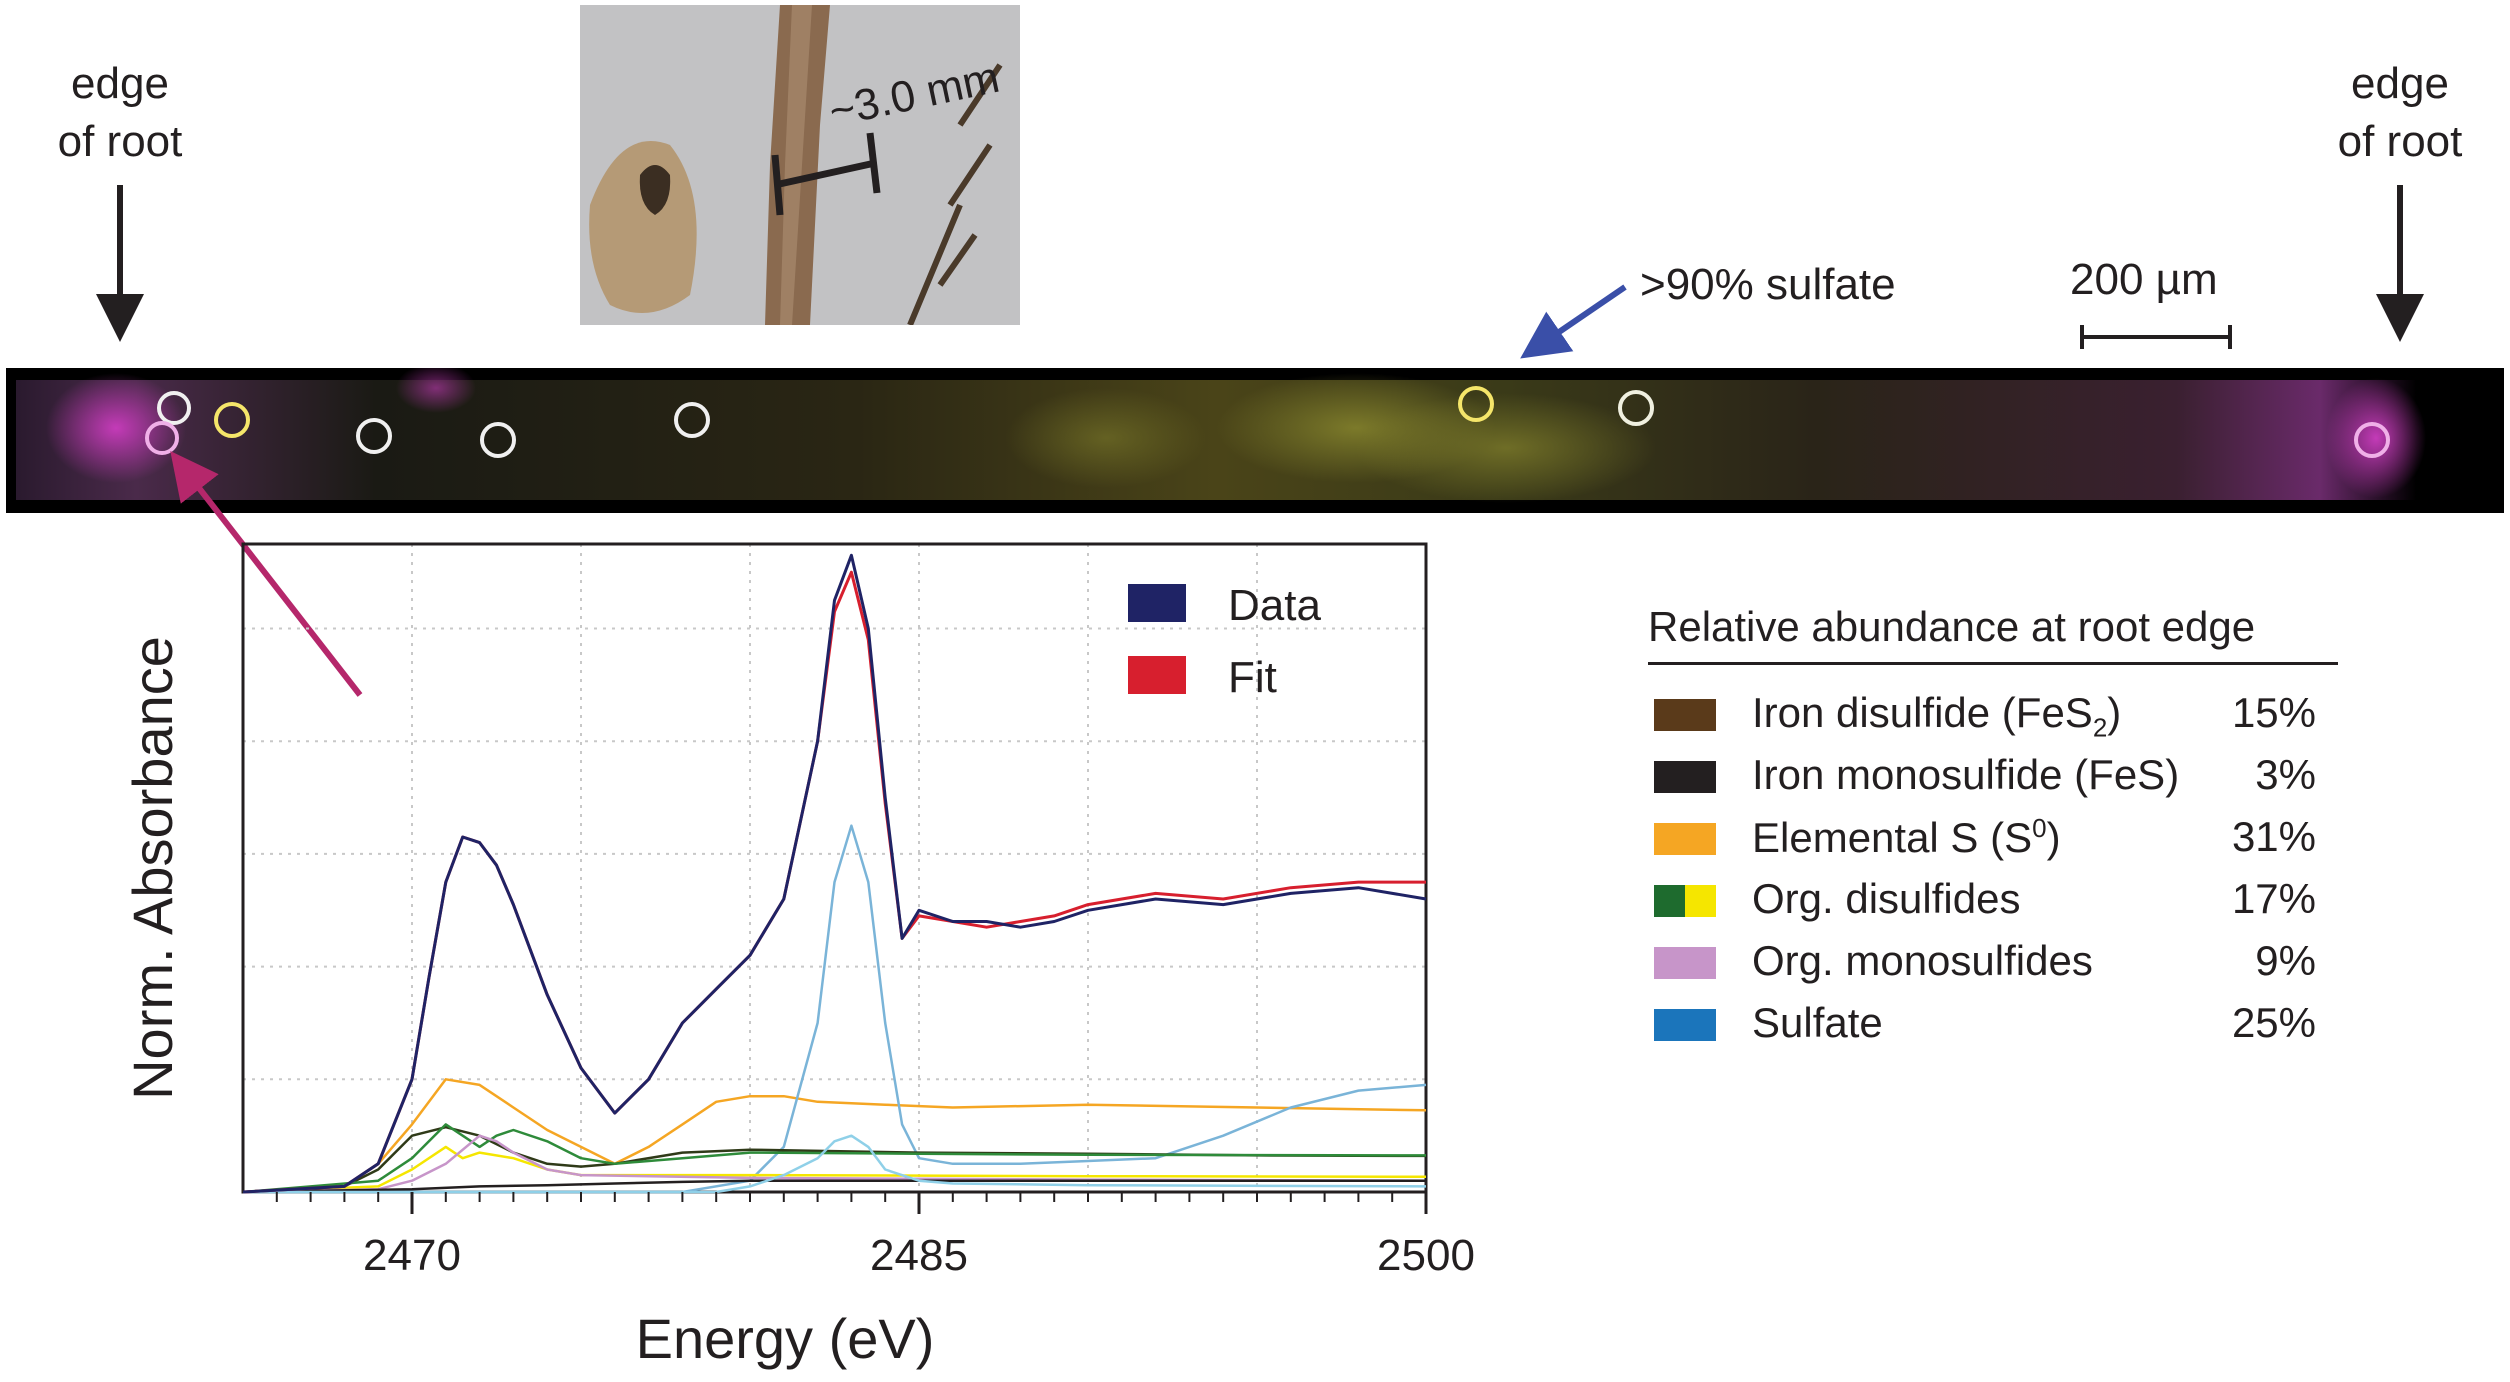 The height and width of the screenshot is (1382, 2510). What do you see at coordinates (1157, 675) in the screenshot?
I see `legend-swatch-fit` at bounding box center [1157, 675].